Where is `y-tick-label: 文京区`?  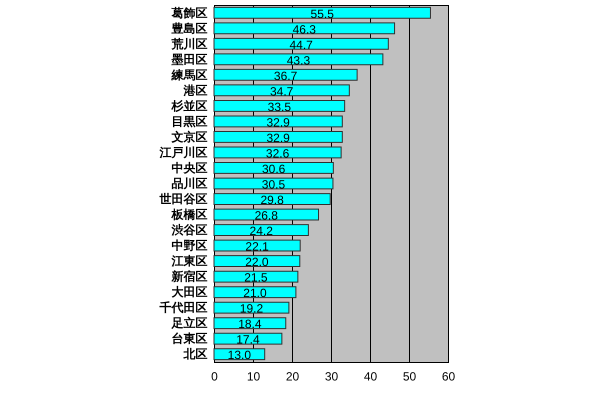
y-tick-label: 文京区 is located at coordinates (189, 137).